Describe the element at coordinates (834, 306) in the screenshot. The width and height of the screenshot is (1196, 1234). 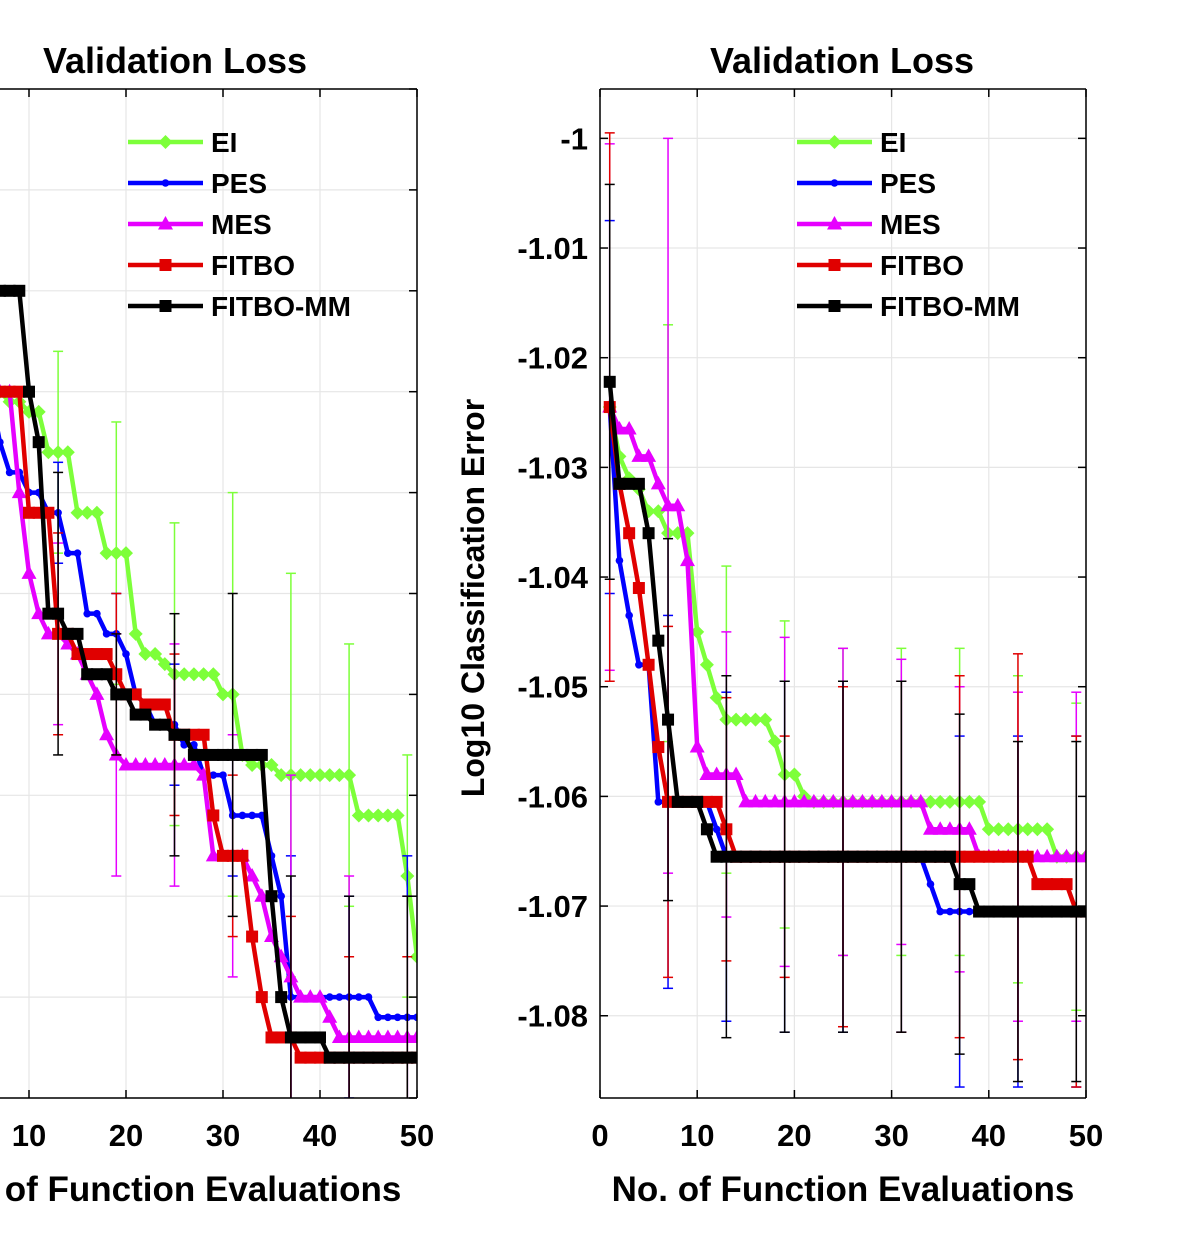
I see `right-legend-entry-fitbo-mm-marker` at that location.